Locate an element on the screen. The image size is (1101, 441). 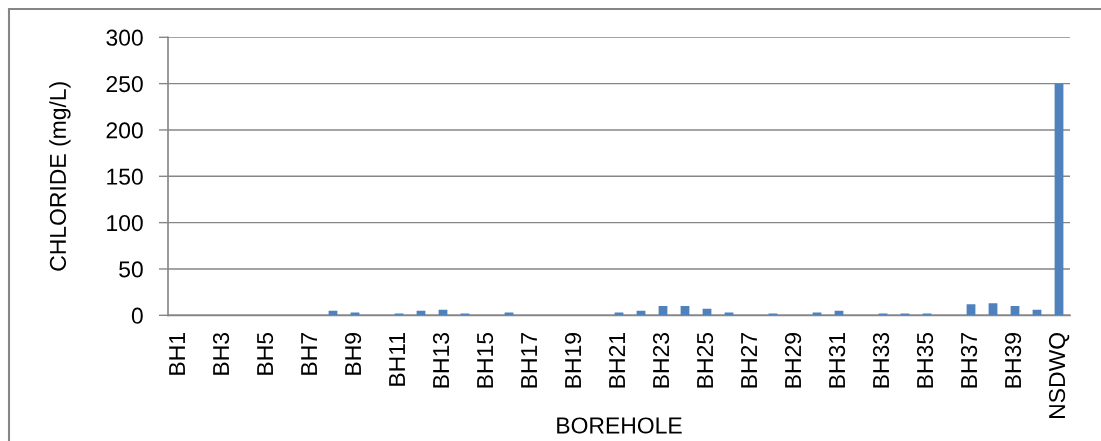
y-tick-label: 150 is located at coordinates (125, 176).